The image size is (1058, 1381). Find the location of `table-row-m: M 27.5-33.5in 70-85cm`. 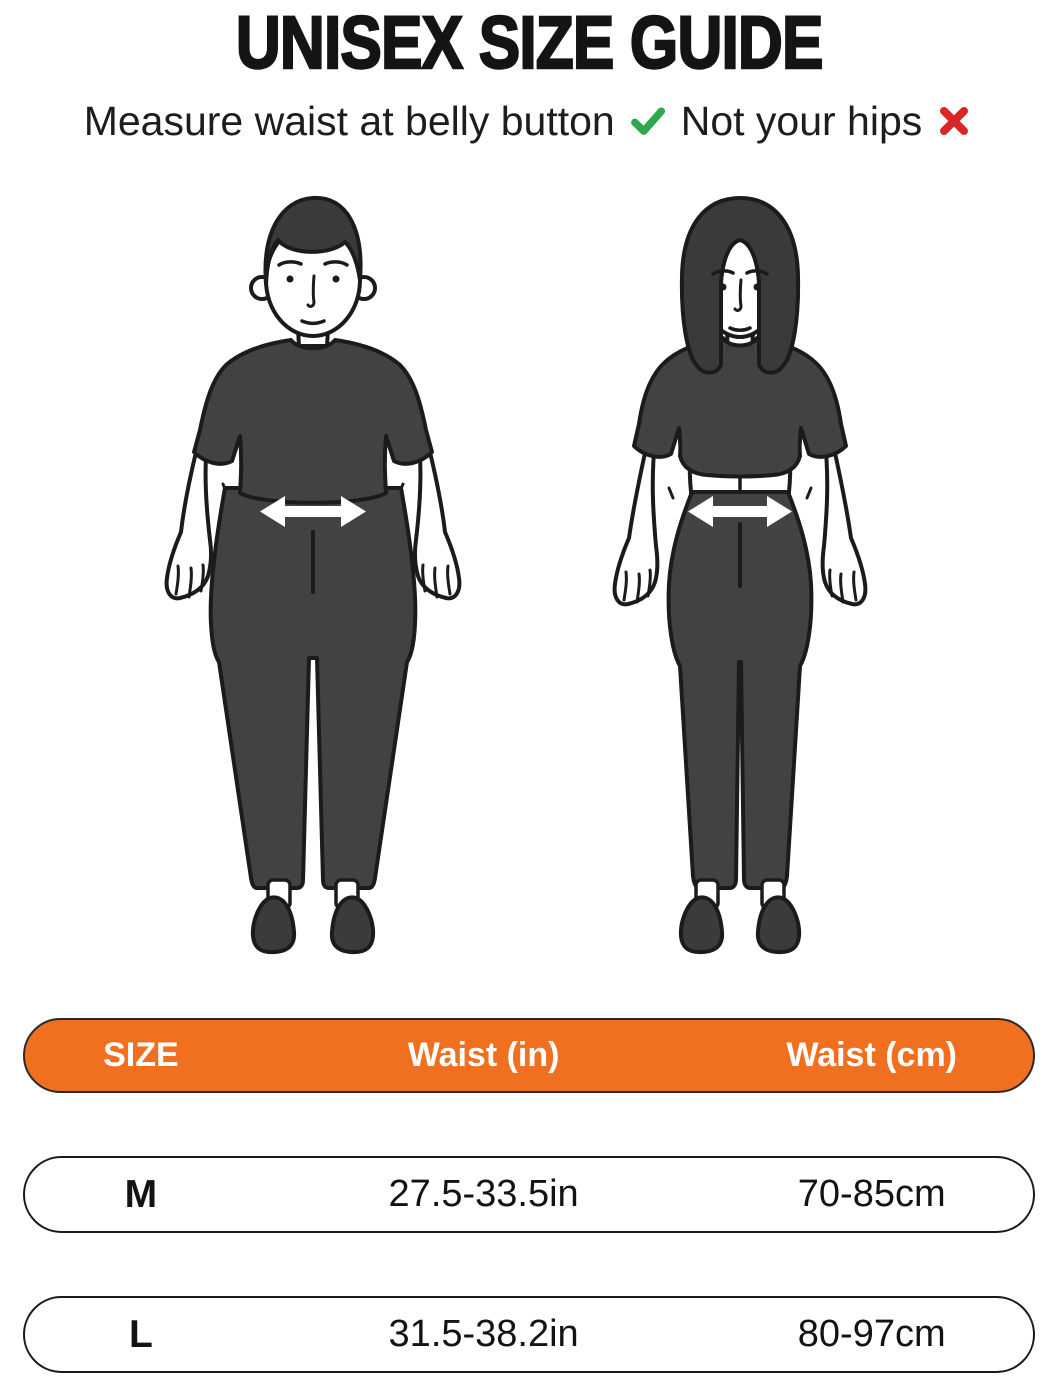

table-row-m: M 27.5-33.5in 70-85cm is located at coordinates (529, 1194).